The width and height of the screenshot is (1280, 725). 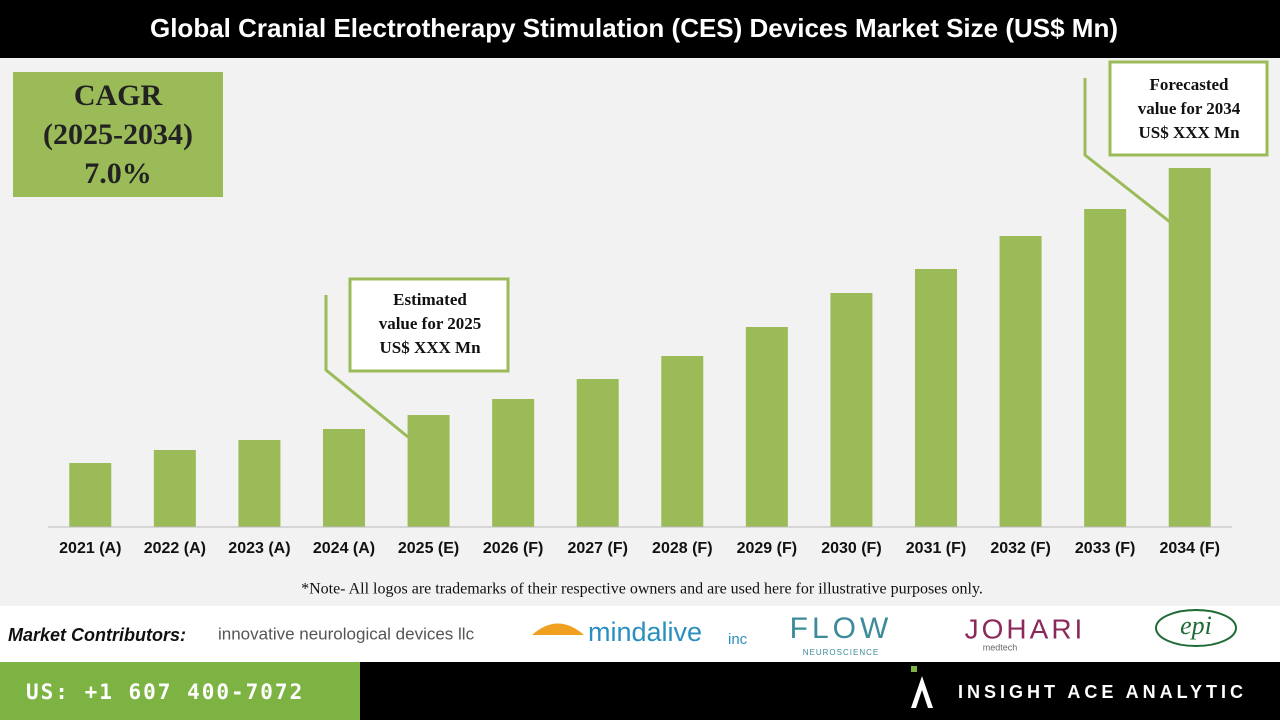 What do you see at coordinates (841, 628) in the screenshot?
I see `logo: FLOW` at bounding box center [841, 628].